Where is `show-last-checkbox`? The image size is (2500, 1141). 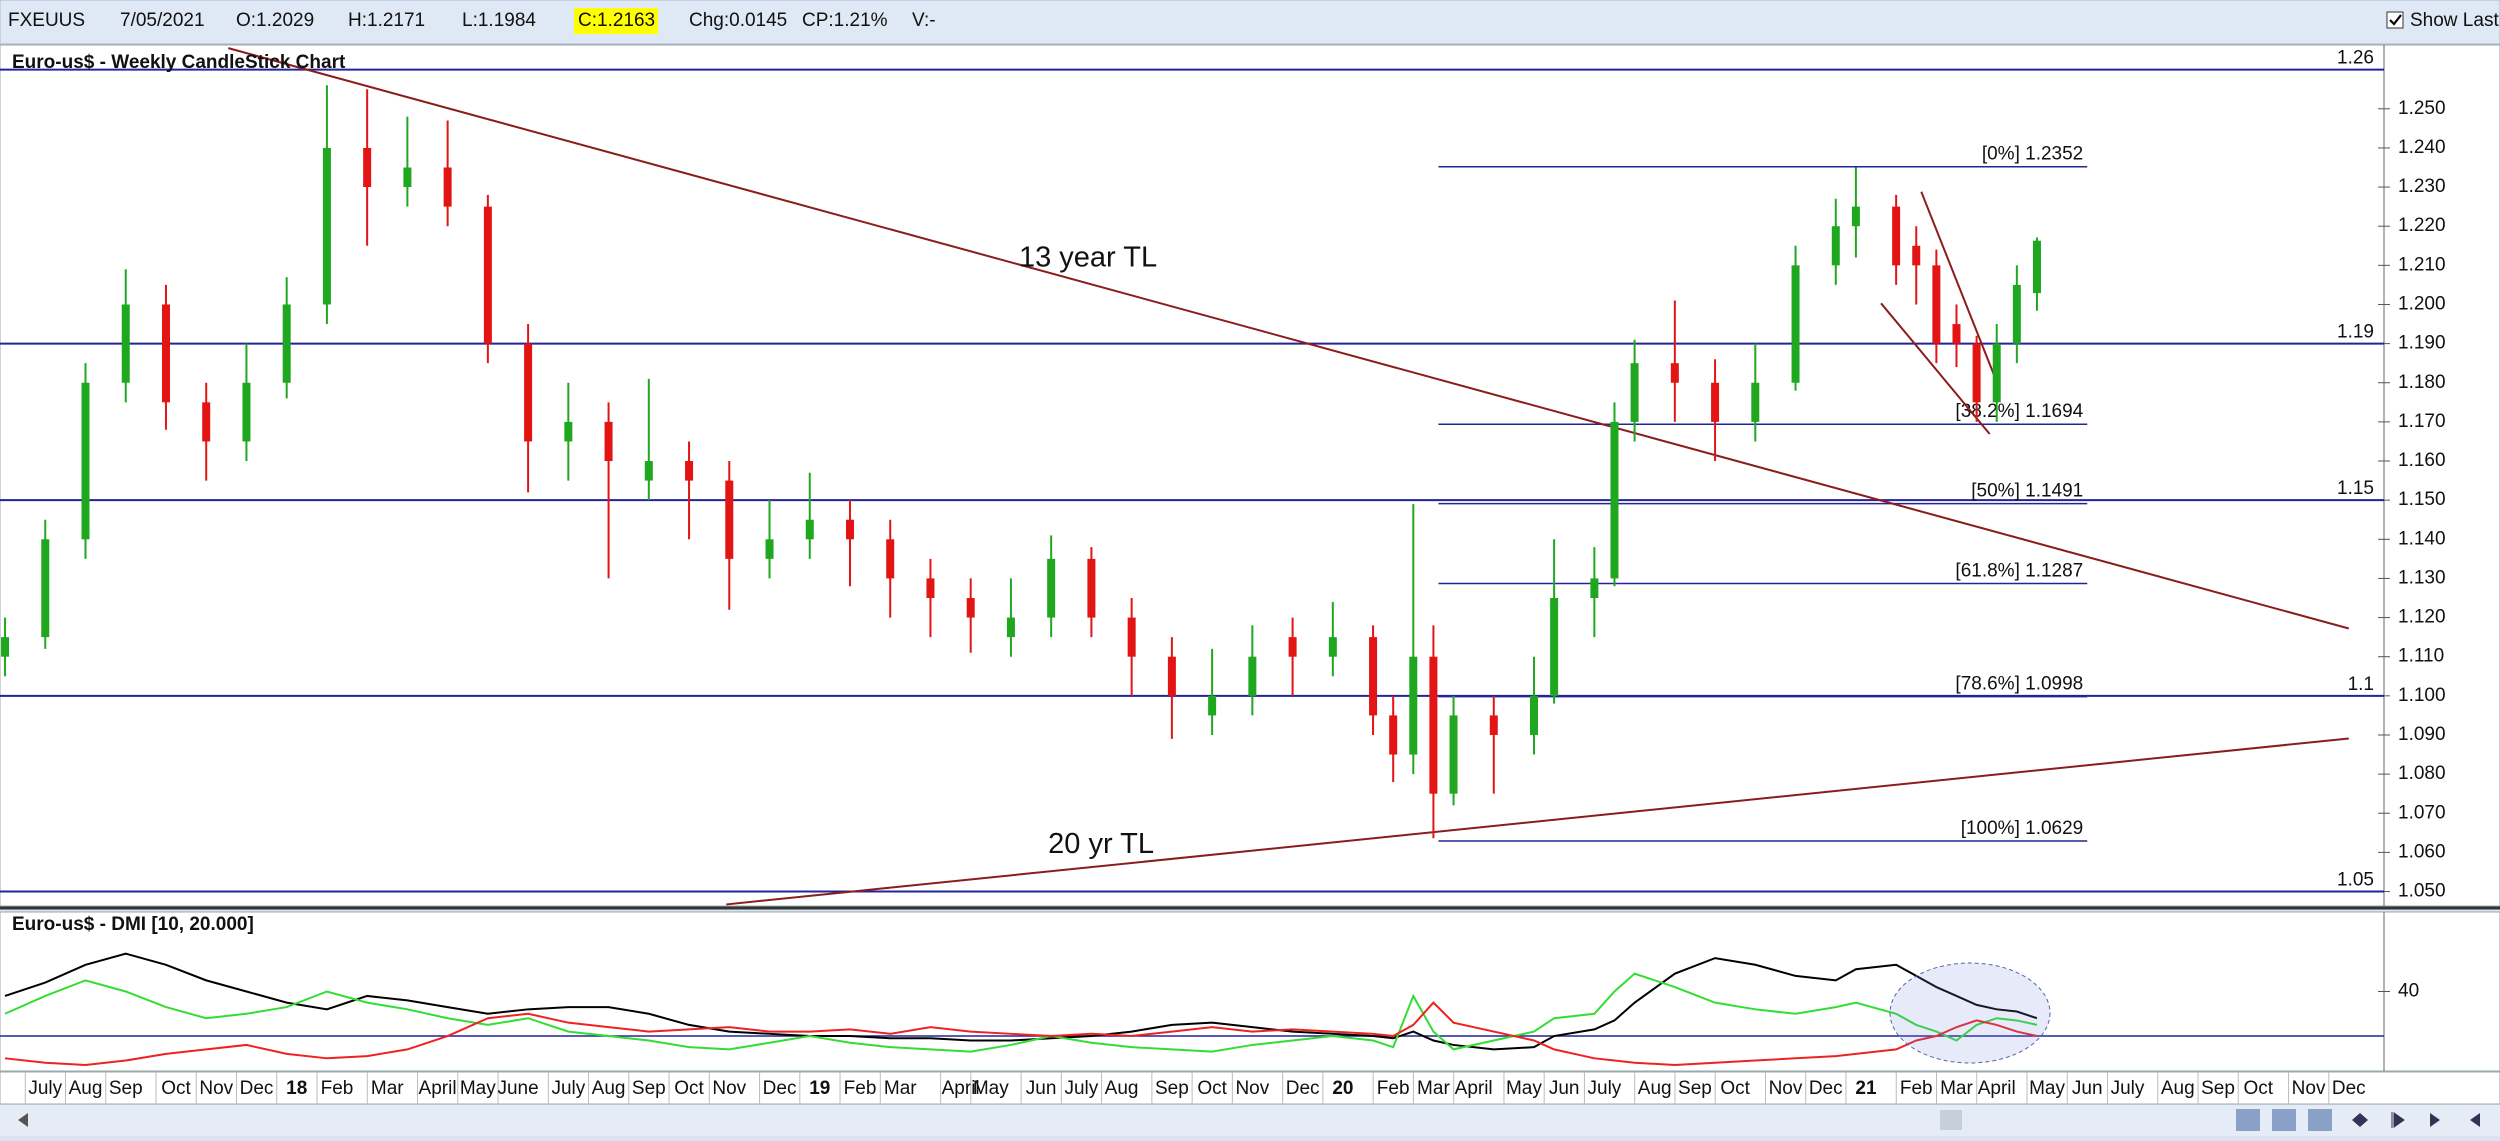
show-last-checkbox is located at coordinates (2395, 20).